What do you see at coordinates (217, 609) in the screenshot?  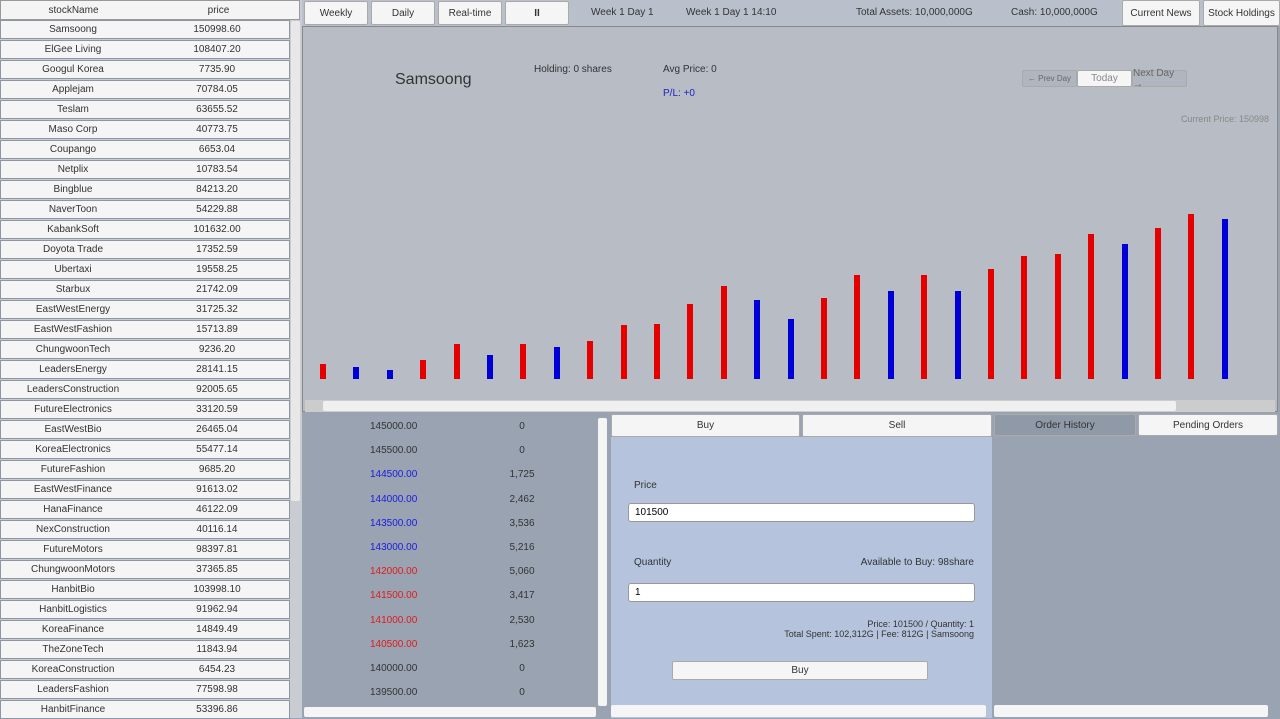 I see `stock-price: 91962.94` at bounding box center [217, 609].